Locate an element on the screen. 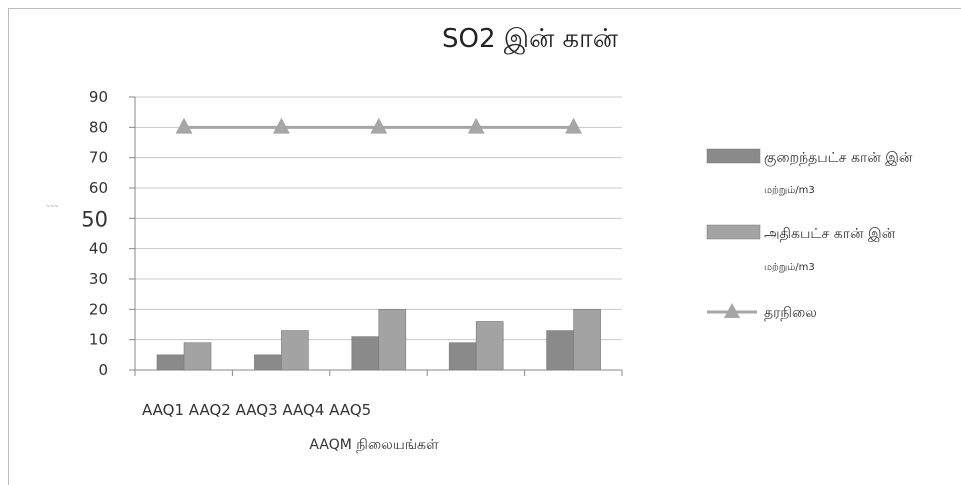 This screenshot has width=961, height=485. y-tick-label: 90 is located at coordinates (98, 97).